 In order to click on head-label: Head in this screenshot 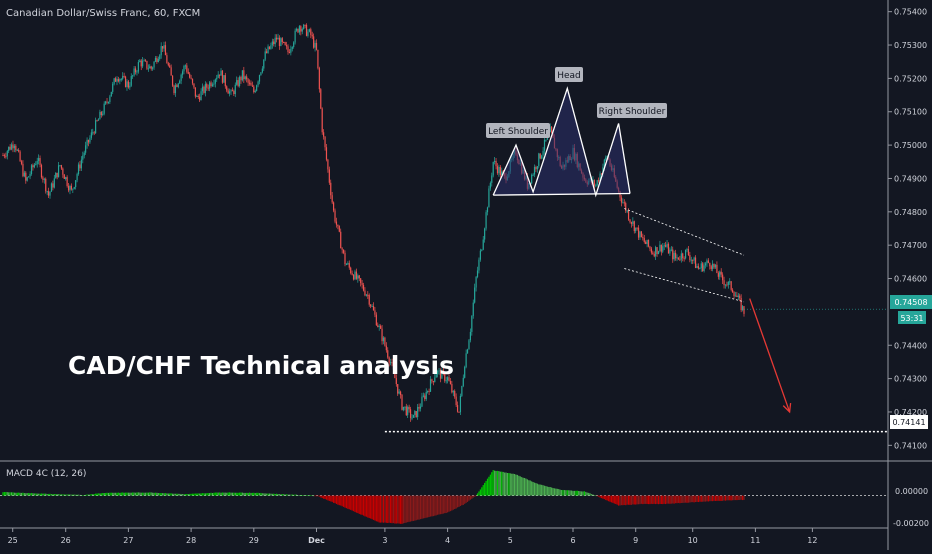, I will do `click(569, 74)`.